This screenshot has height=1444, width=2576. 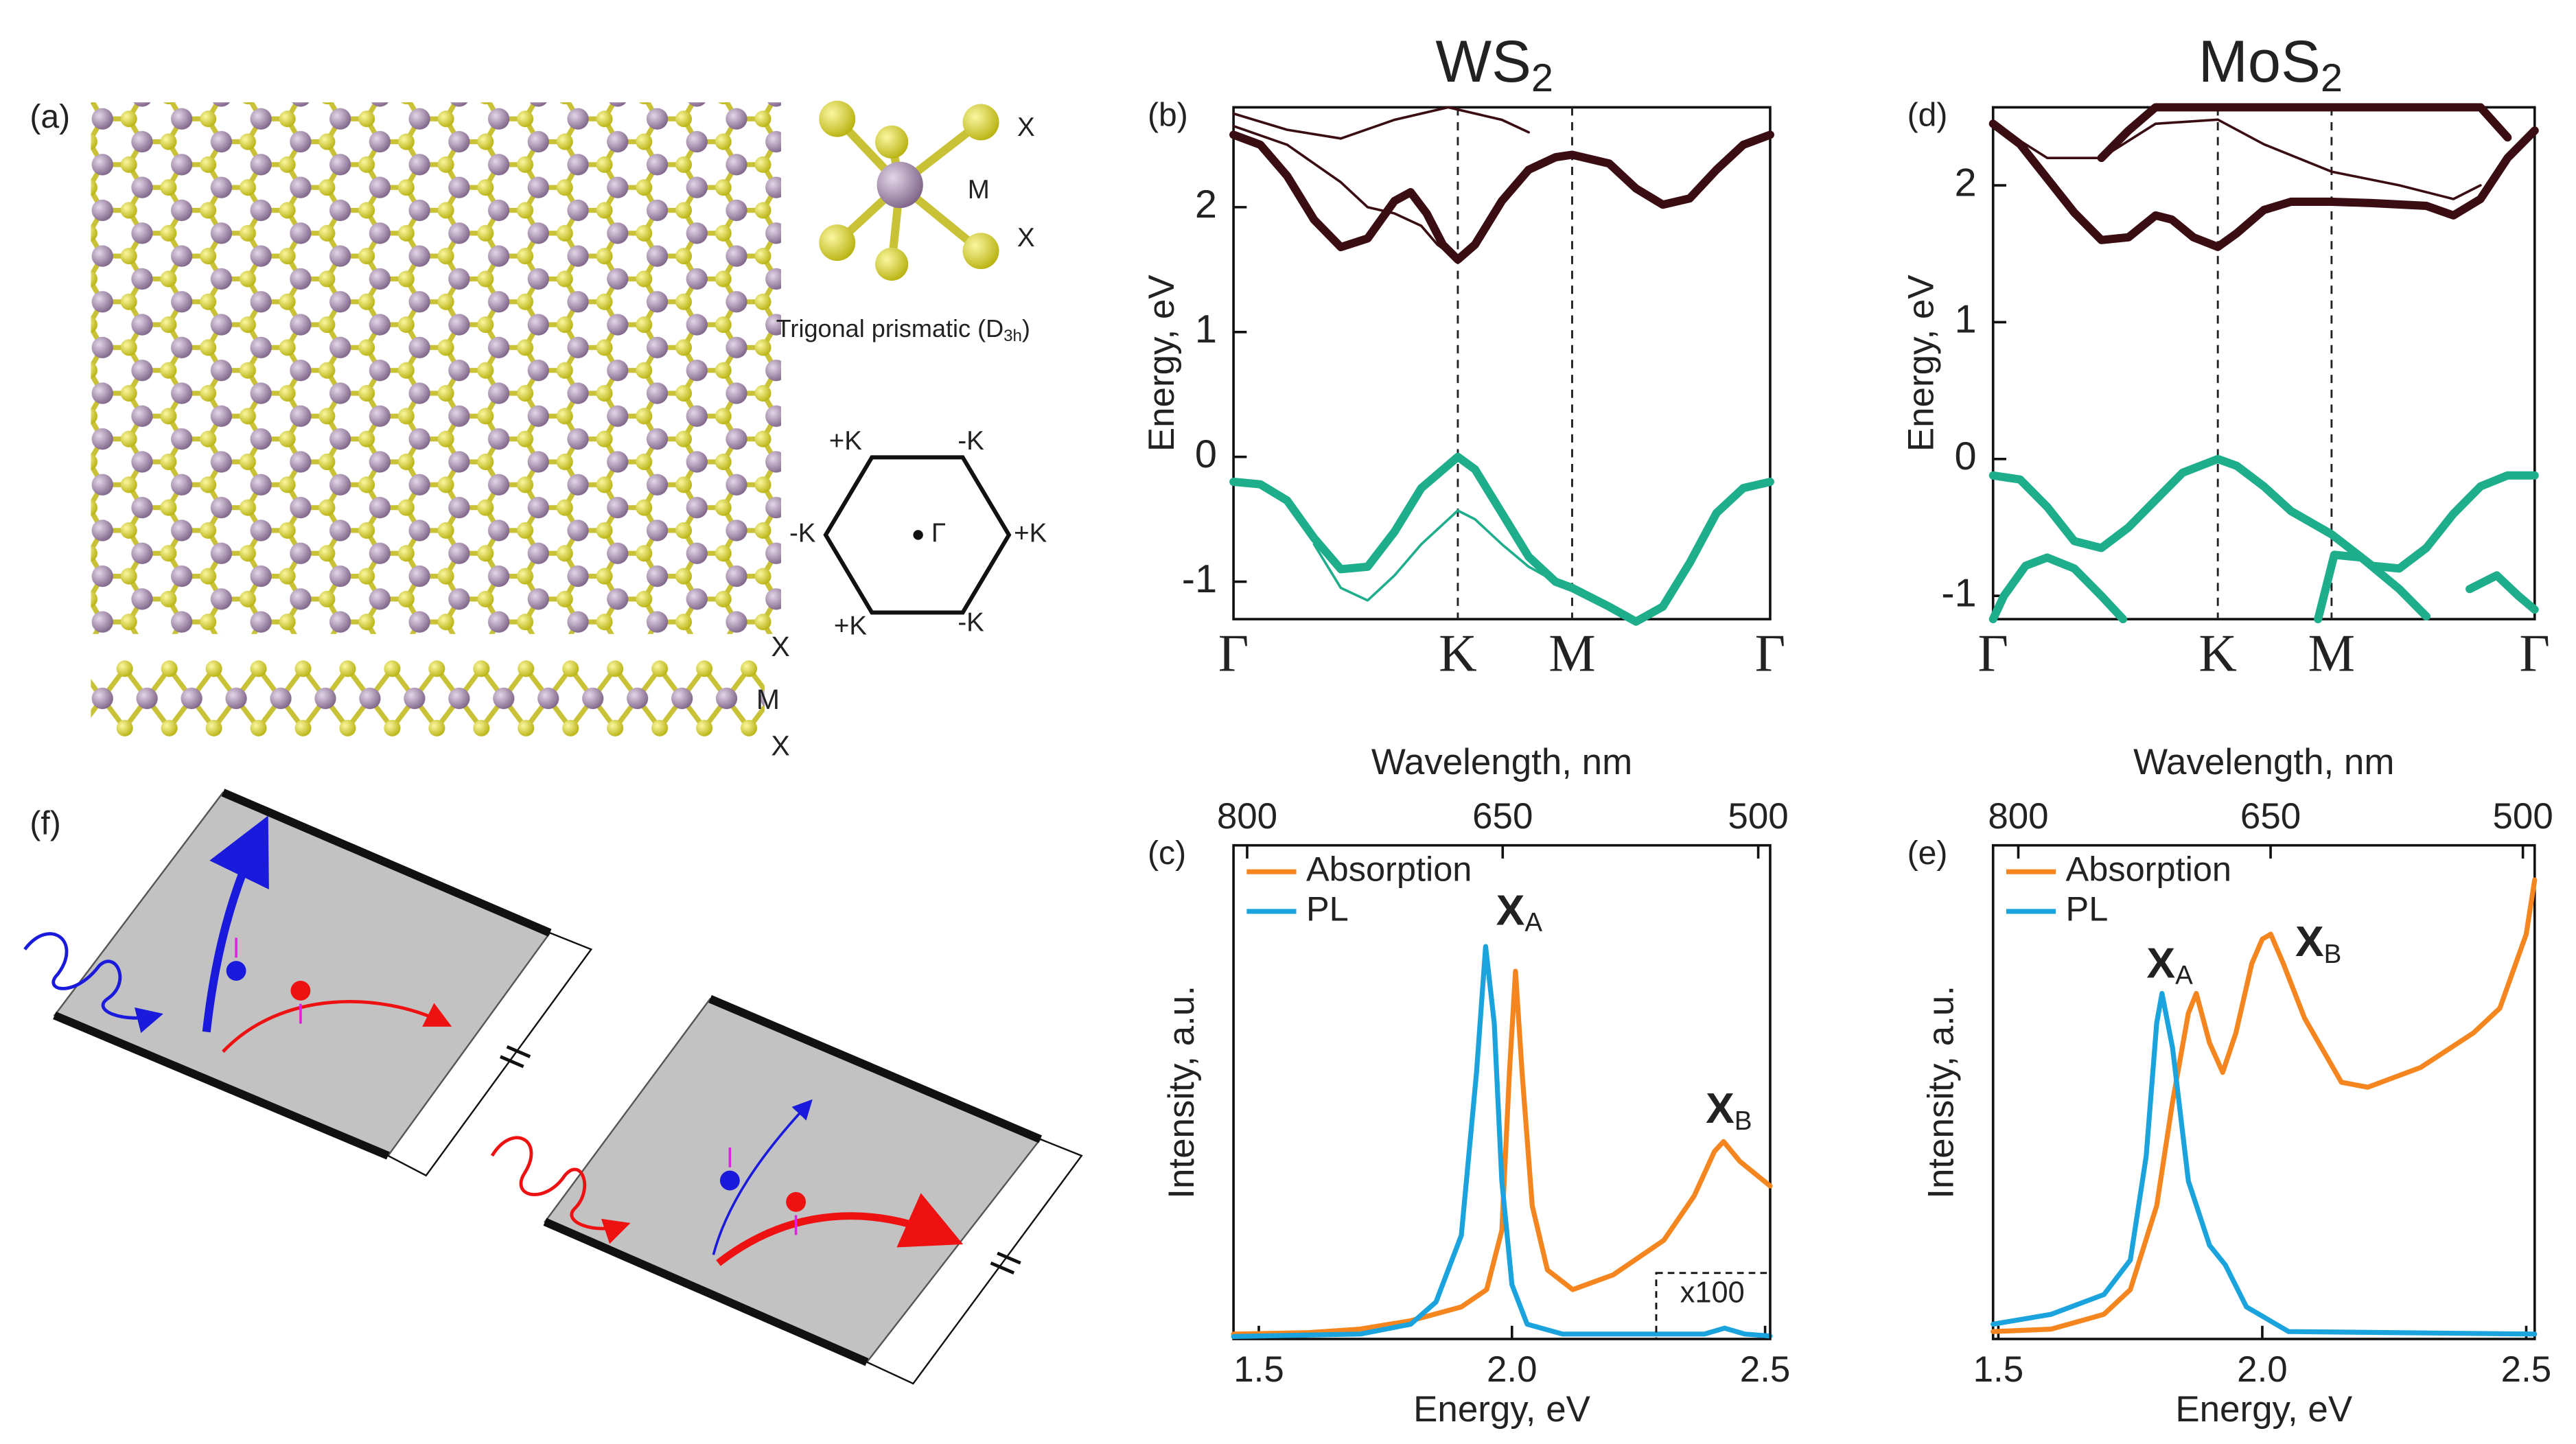 What do you see at coordinates (1503, 816) in the screenshot?
I see `x2-tick-label: 650` at bounding box center [1503, 816].